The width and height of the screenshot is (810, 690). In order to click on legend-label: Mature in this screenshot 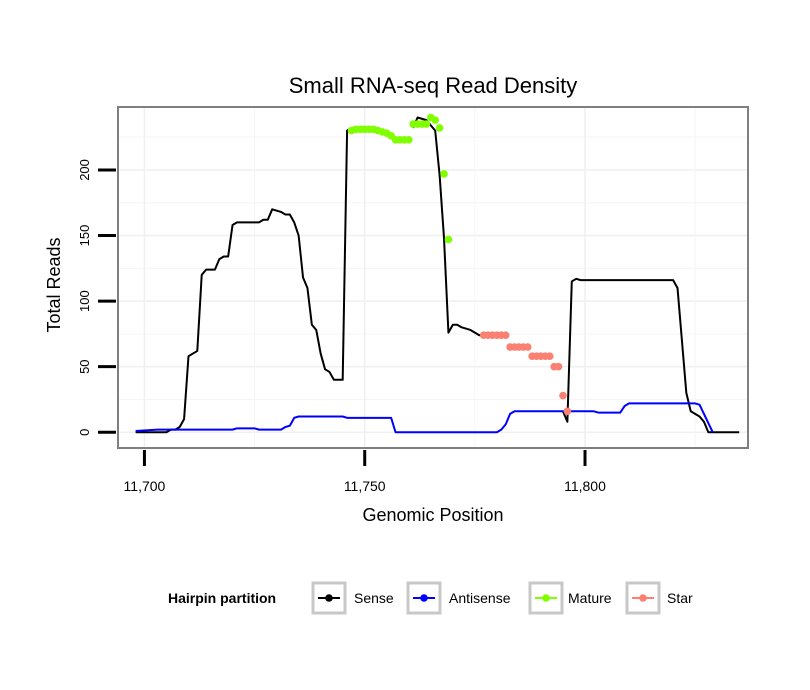, I will do `click(590, 598)`.